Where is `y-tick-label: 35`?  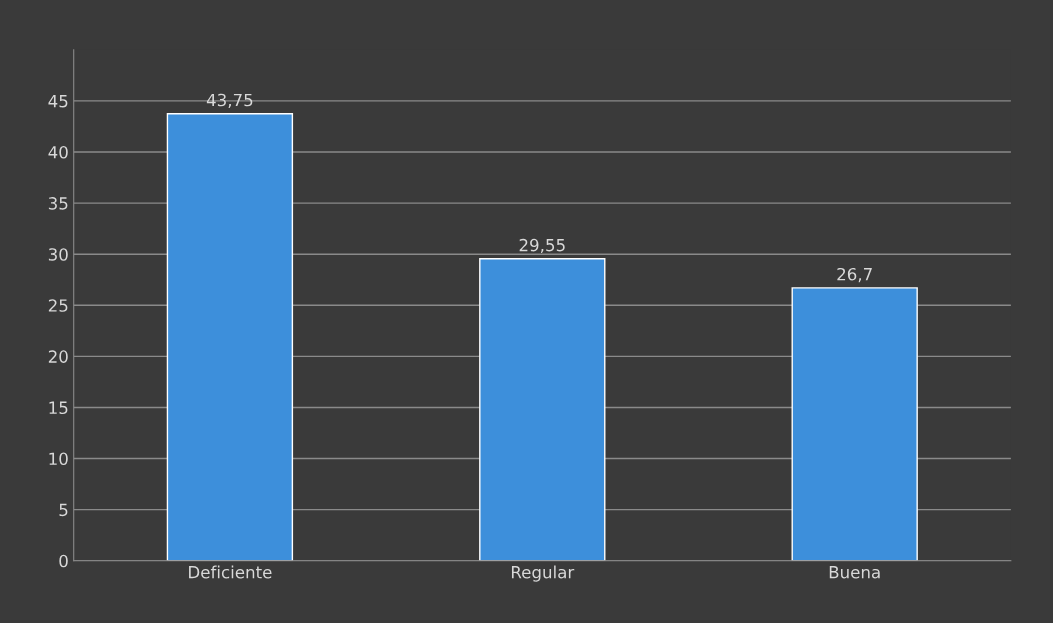 y-tick-label: 35 is located at coordinates (58, 203).